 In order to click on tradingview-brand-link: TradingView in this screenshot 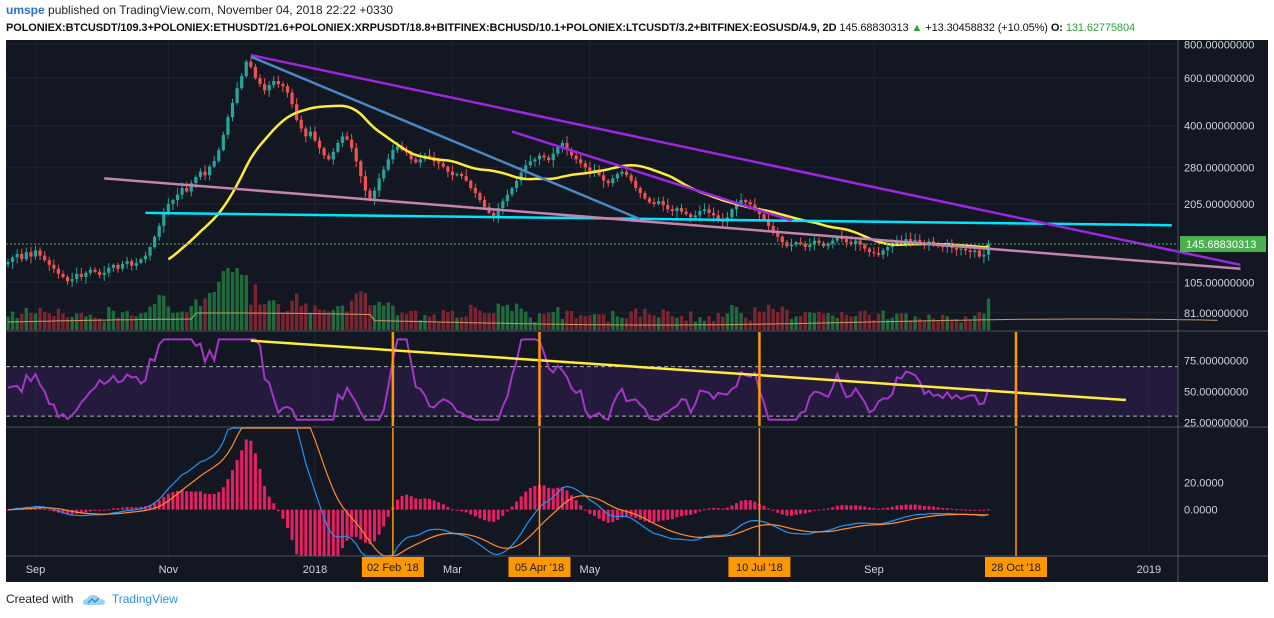, I will do `click(144, 599)`.